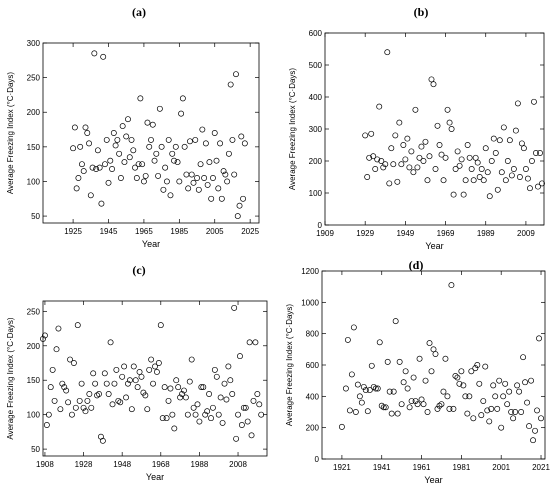 The width and height of the screenshot is (550, 502). What do you see at coordinates (405, 233) in the screenshot?
I see `x-tick-label: 1949` at bounding box center [405, 233].